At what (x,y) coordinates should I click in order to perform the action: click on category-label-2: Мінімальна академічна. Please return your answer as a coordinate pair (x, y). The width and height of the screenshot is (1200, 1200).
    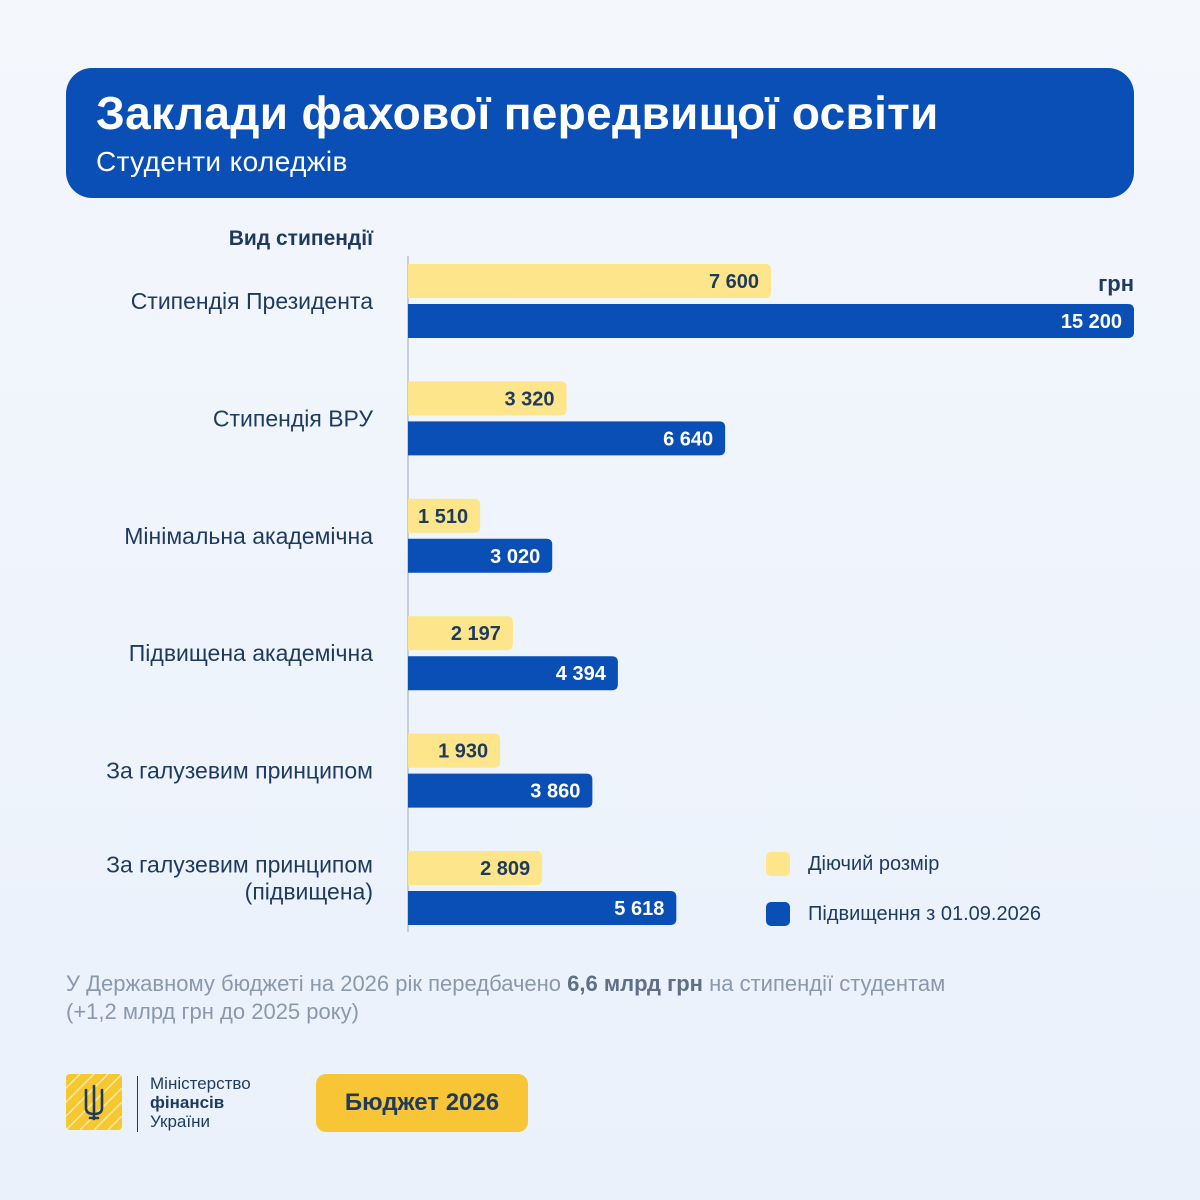
    Looking at the image, I should click on (248, 536).